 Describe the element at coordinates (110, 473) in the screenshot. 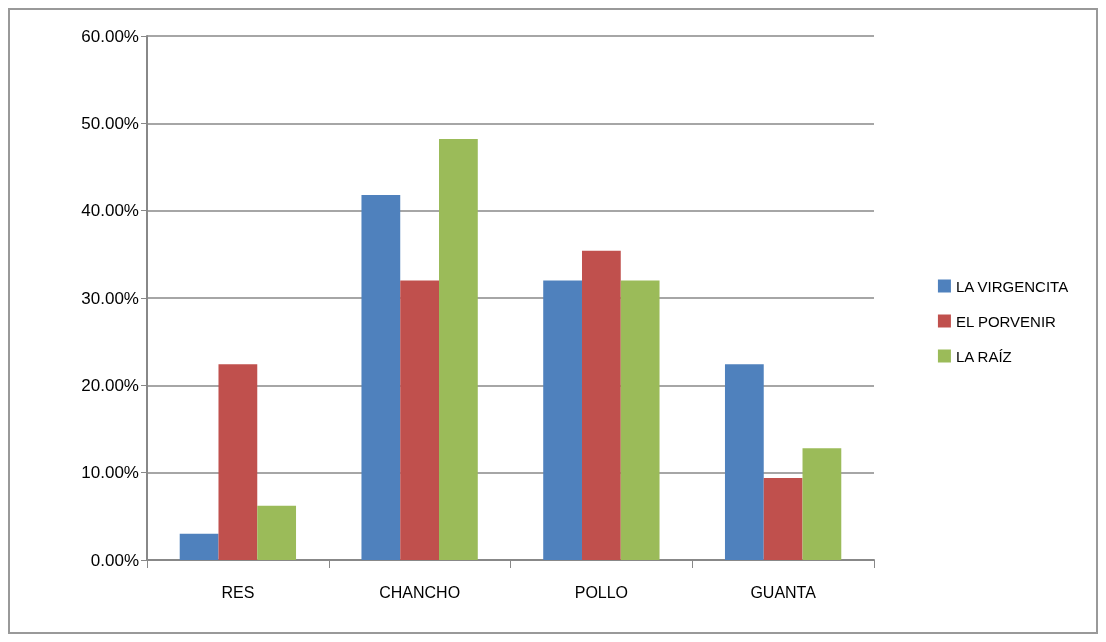

I see `y-tick-label: 10.00%` at that location.